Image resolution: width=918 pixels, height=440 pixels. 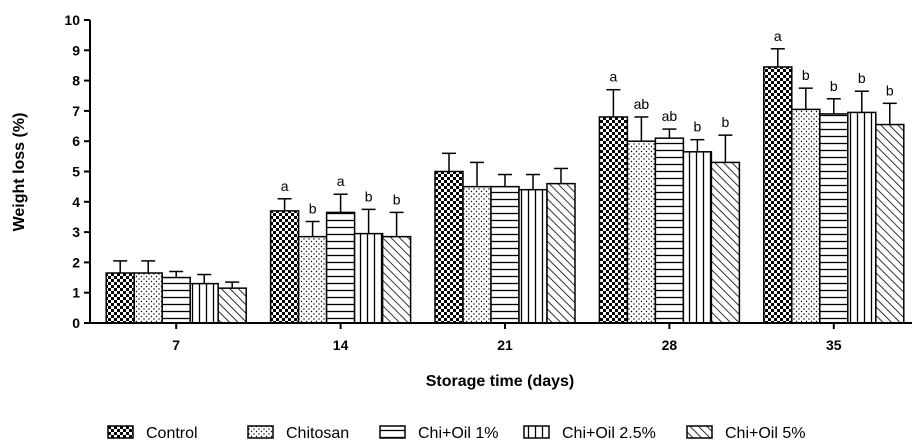 I want to click on y-tick-label: 0, so click(x=76, y=323).